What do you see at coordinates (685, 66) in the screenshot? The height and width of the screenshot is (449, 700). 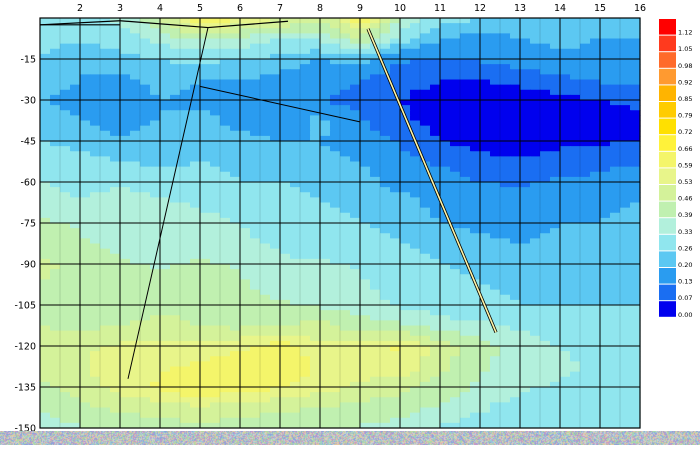 I see `colorbar-label: 0.98` at bounding box center [685, 66].